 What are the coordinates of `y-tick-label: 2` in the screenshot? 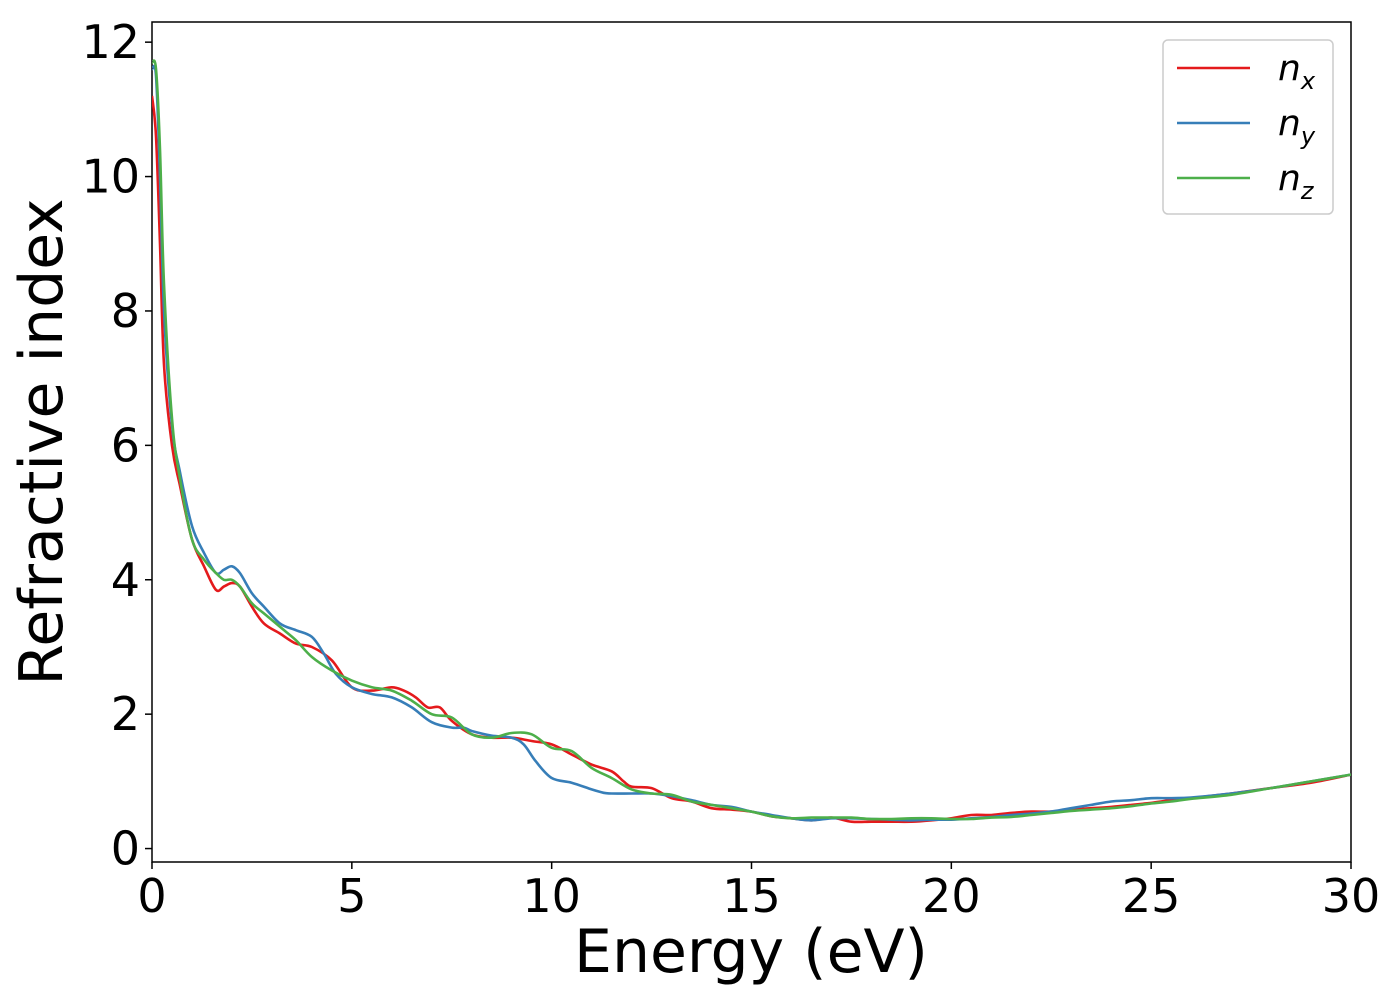 It's located at (125, 714).